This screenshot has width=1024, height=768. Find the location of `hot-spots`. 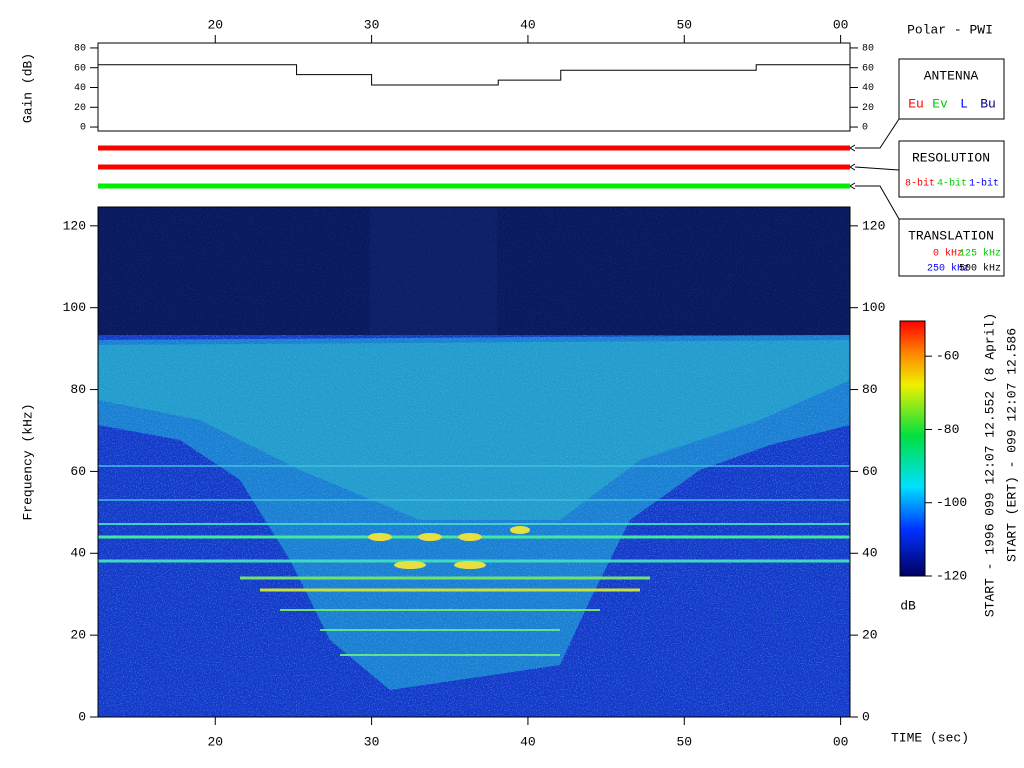

hot-spots is located at coordinates (449, 547).